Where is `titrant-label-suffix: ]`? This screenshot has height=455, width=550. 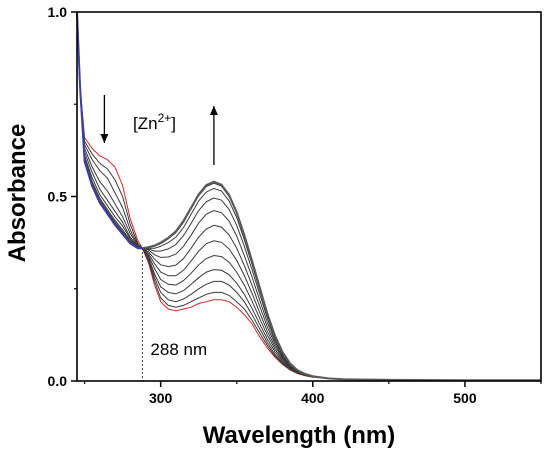
titrant-label-suffix: ] is located at coordinates (173, 123).